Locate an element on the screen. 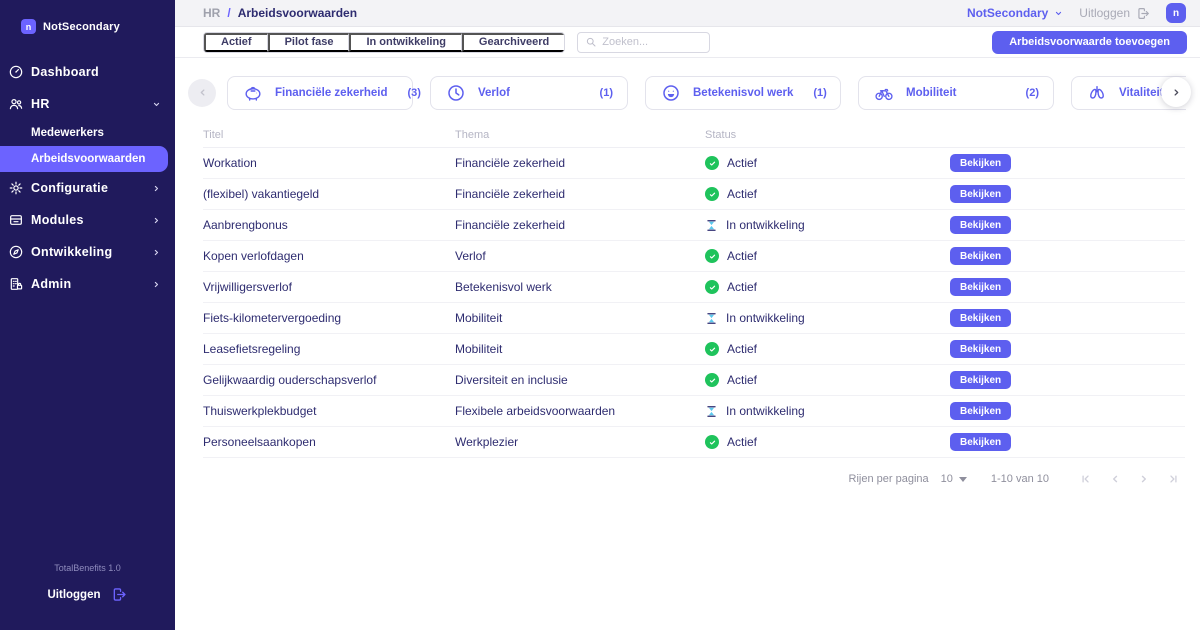  sidebar-footer: TotalBenefits 1.0 Uitloggen is located at coordinates (87, 596).